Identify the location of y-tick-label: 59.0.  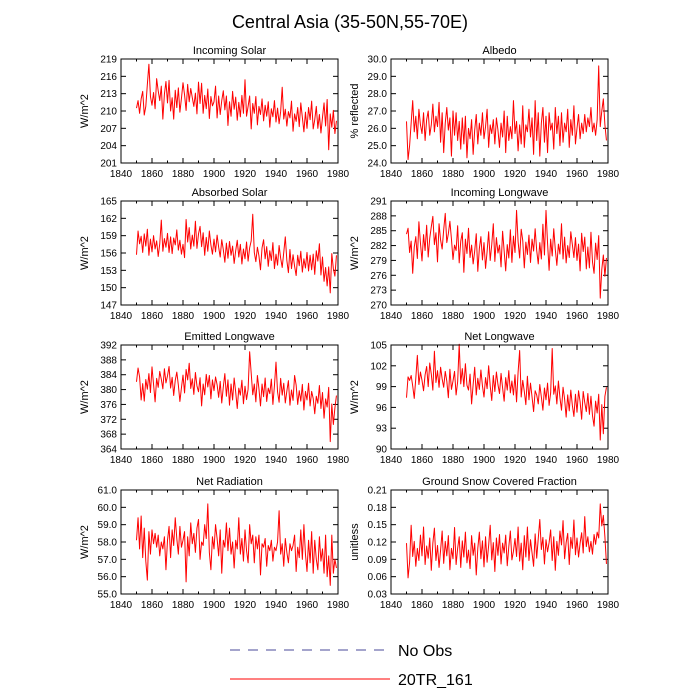
(108, 525).